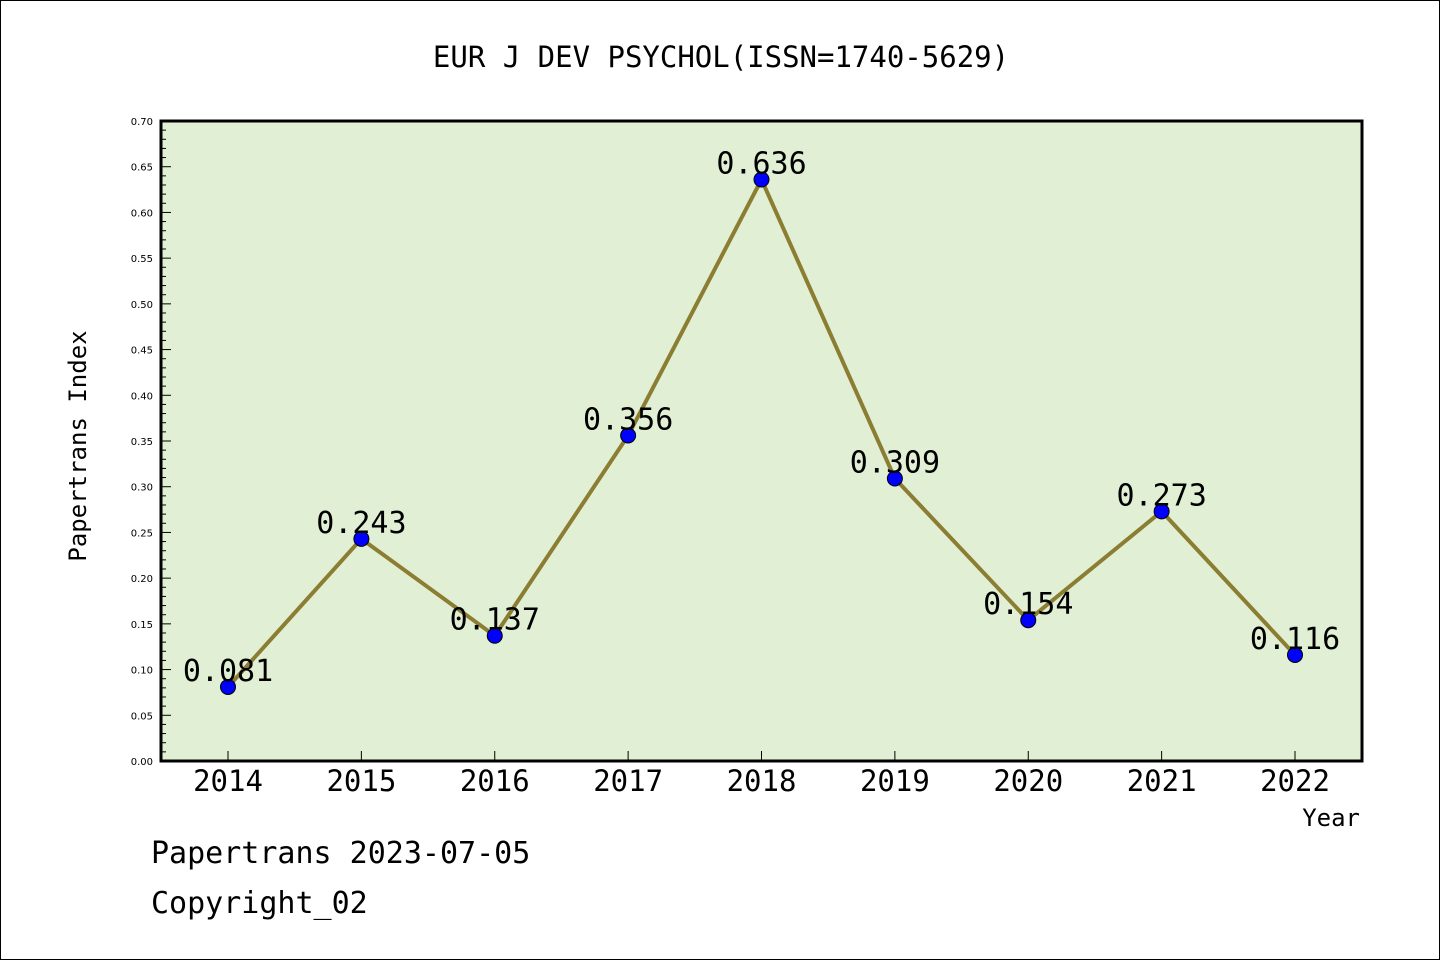 This screenshot has height=960, width=1440. I want to click on y-tick-label: 0.40, so click(142, 396).